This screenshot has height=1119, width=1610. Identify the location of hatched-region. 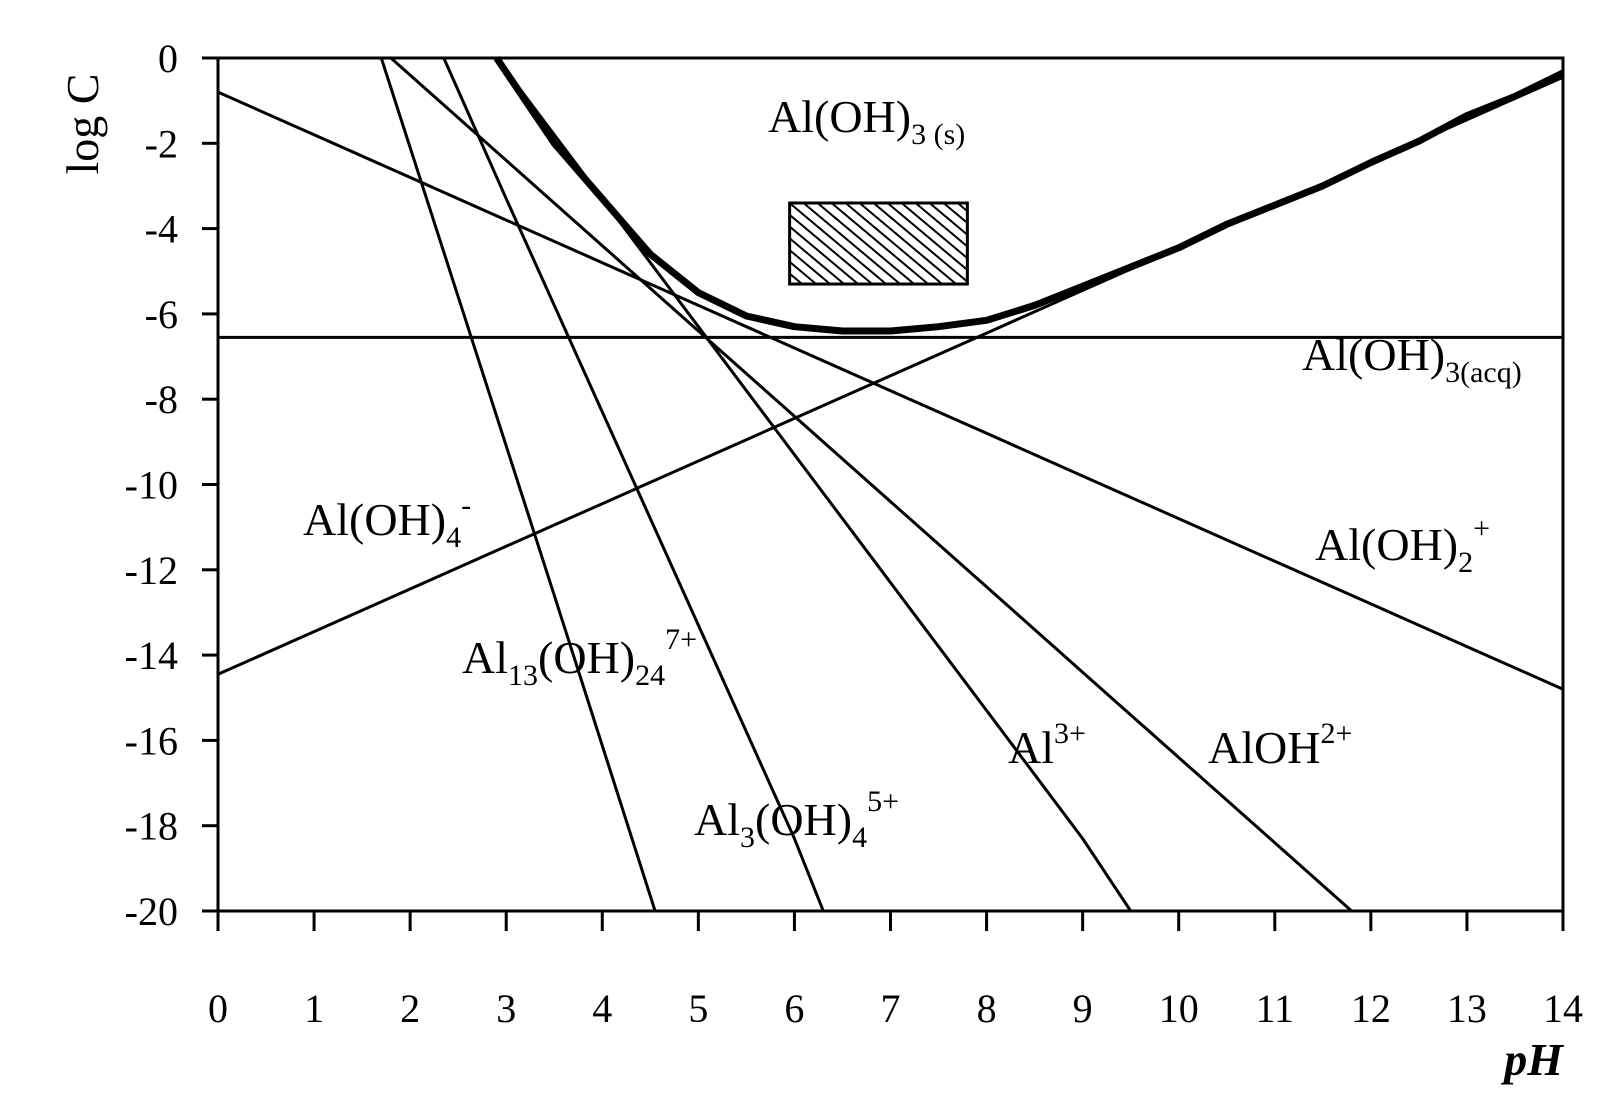
(878, 243).